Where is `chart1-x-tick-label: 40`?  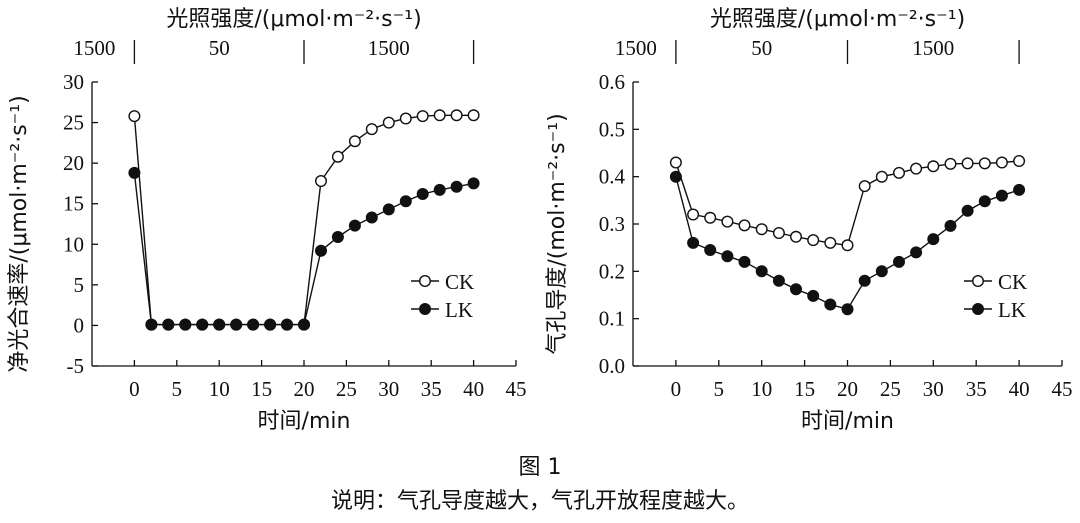 chart1-x-tick-label: 40 is located at coordinates (473, 389).